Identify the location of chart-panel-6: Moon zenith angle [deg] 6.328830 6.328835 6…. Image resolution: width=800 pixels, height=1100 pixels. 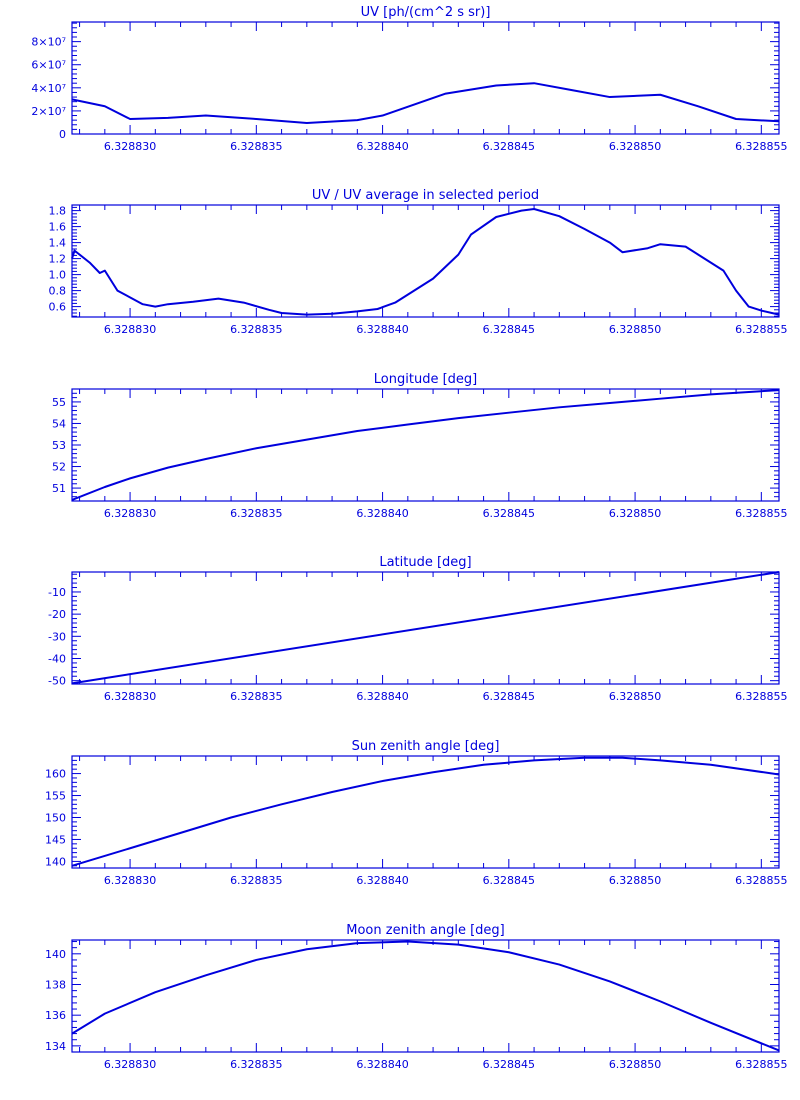
(416, 997).